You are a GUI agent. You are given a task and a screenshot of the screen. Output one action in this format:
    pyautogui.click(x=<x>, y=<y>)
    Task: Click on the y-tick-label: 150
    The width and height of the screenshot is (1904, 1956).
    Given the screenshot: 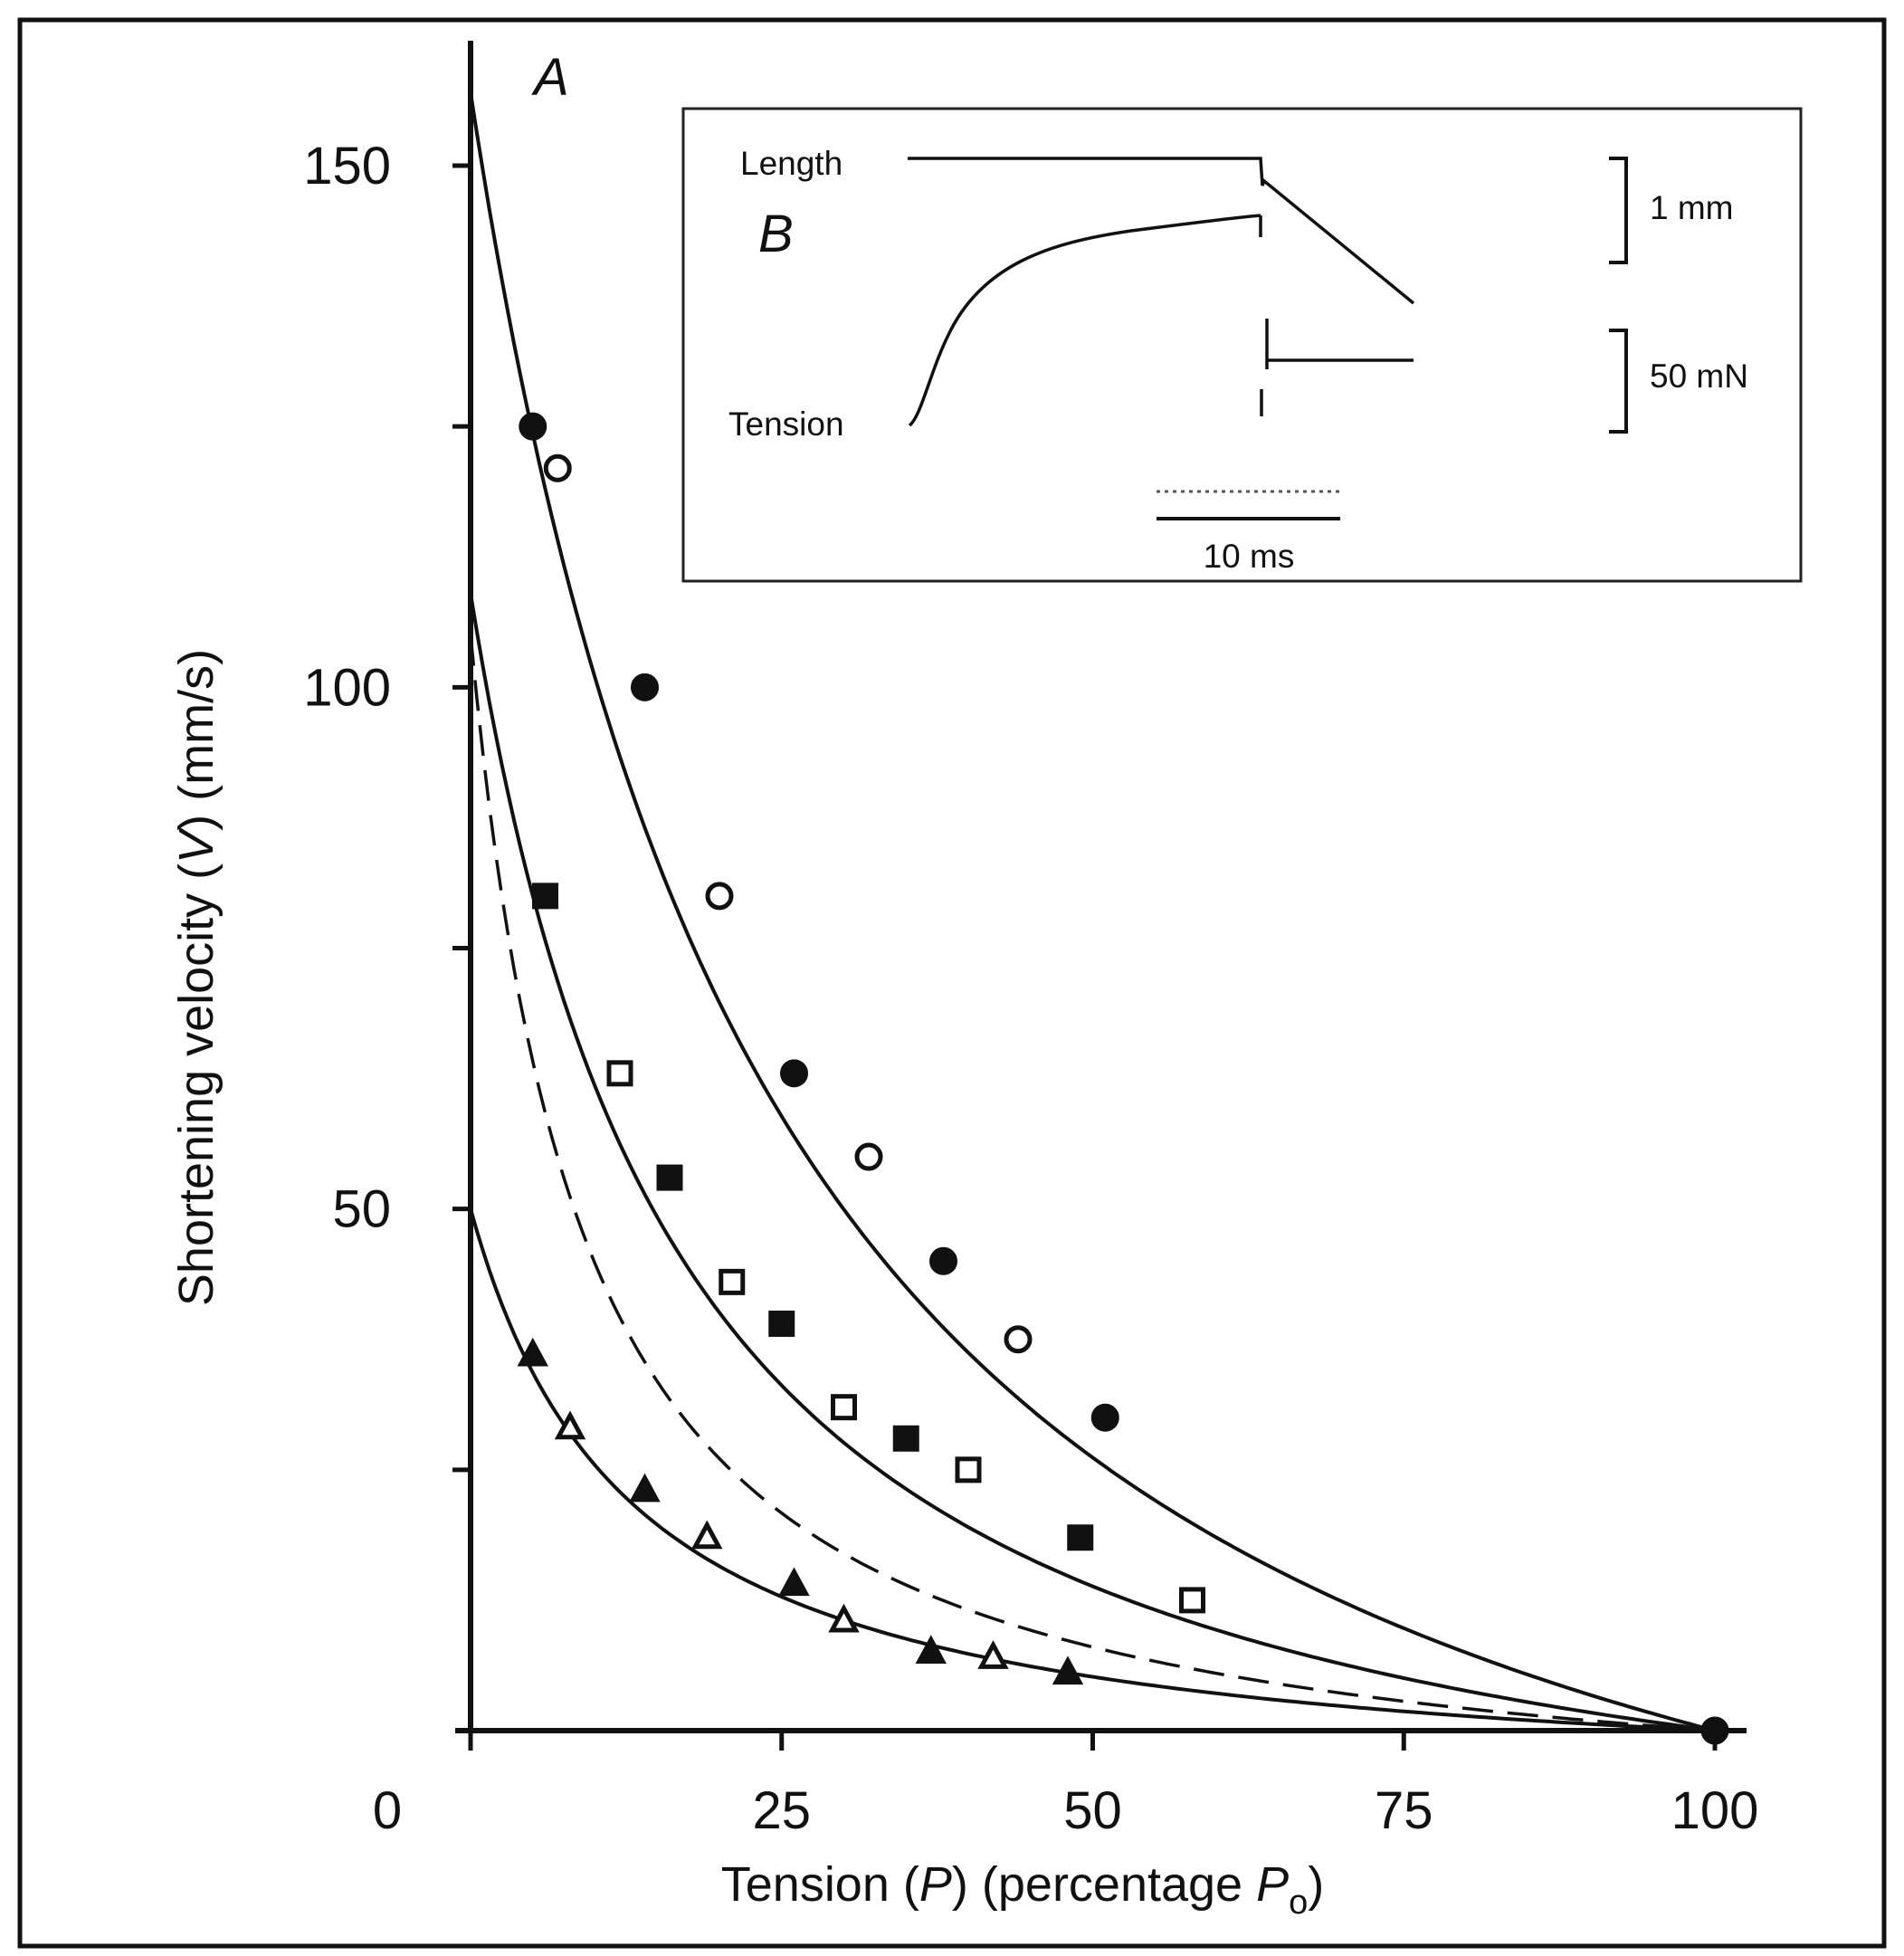 What is the action you would take?
    pyautogui.click(x=347, y=167)
    